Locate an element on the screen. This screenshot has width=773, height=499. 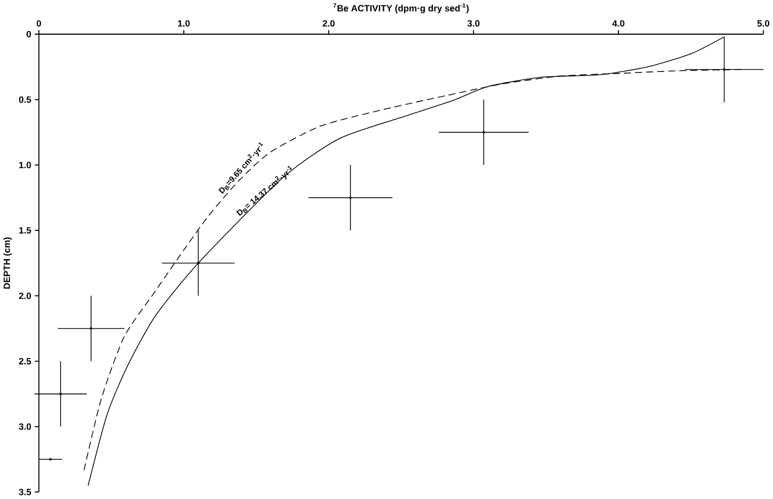
x-tick-label: 3.0 is located at coordinates (473, 23).